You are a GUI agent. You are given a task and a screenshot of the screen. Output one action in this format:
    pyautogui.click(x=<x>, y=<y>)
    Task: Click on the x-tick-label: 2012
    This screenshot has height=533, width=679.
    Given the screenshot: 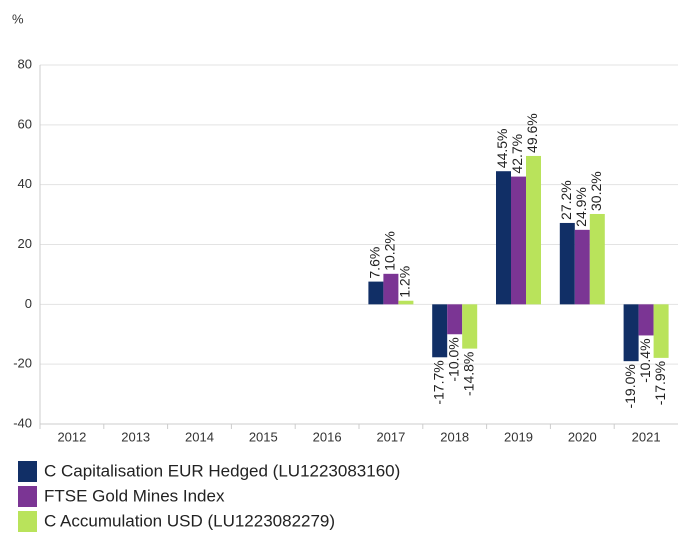 What is the action you would take?
    pyautogui.click(x=71, y=436)
    